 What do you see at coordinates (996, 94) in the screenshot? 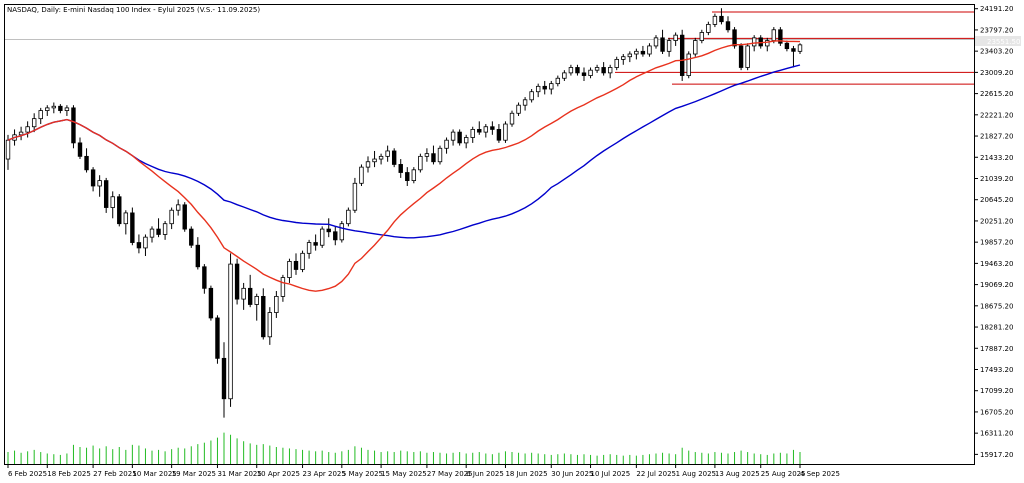
I see `y-tick-label-4: 22615.20` at bounding box center [996, 94].